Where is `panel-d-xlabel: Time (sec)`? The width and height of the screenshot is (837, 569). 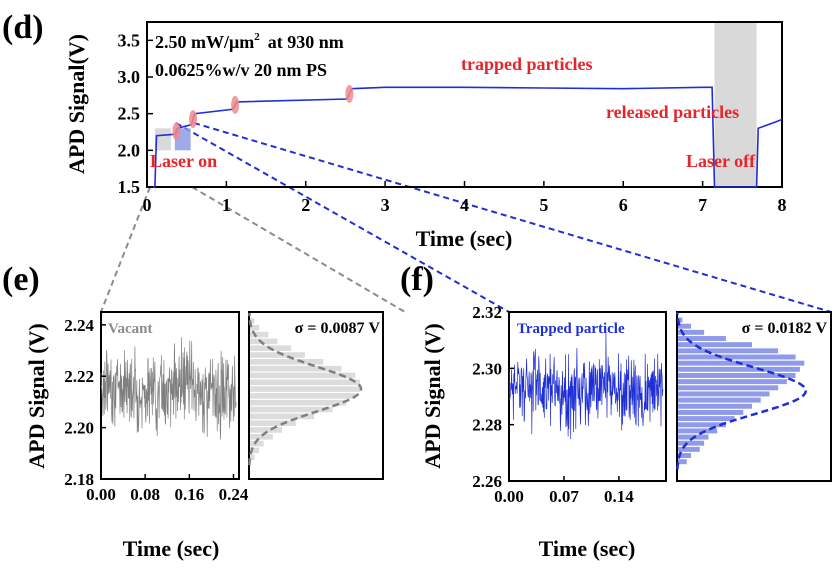 panel-d-xlabel: Time (sec) is located at coordinates (464, 238).